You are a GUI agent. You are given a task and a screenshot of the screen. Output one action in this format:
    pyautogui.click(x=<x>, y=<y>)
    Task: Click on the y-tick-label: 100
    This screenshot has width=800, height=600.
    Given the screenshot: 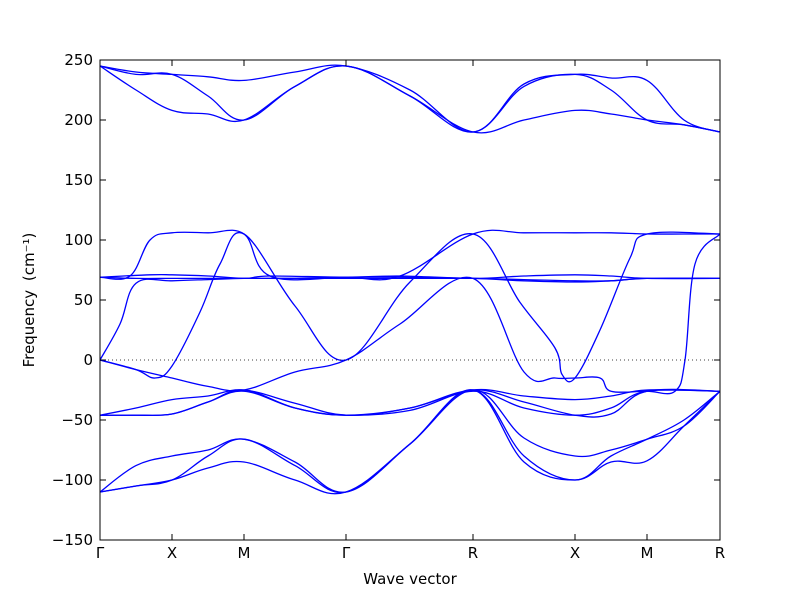 What is the action you would take?
    pyautogui.click(x=78, y=240)
    